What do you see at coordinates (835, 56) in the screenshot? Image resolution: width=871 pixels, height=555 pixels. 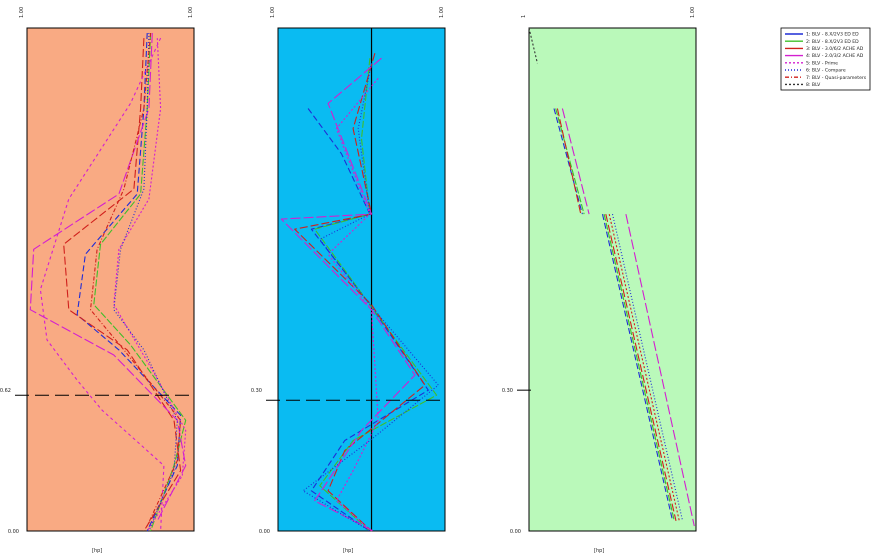 I see `legend-label-4: 4: BLV - 2.0/3/2 ACHE AD` at bounding box center [835, 56].